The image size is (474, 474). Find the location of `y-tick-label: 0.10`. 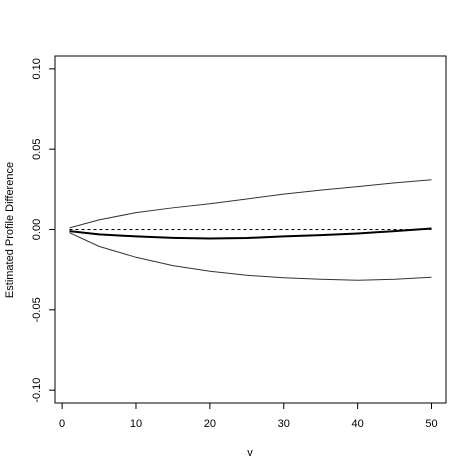

y-tick-label: 0.10 is located at coordinates (37, 68).